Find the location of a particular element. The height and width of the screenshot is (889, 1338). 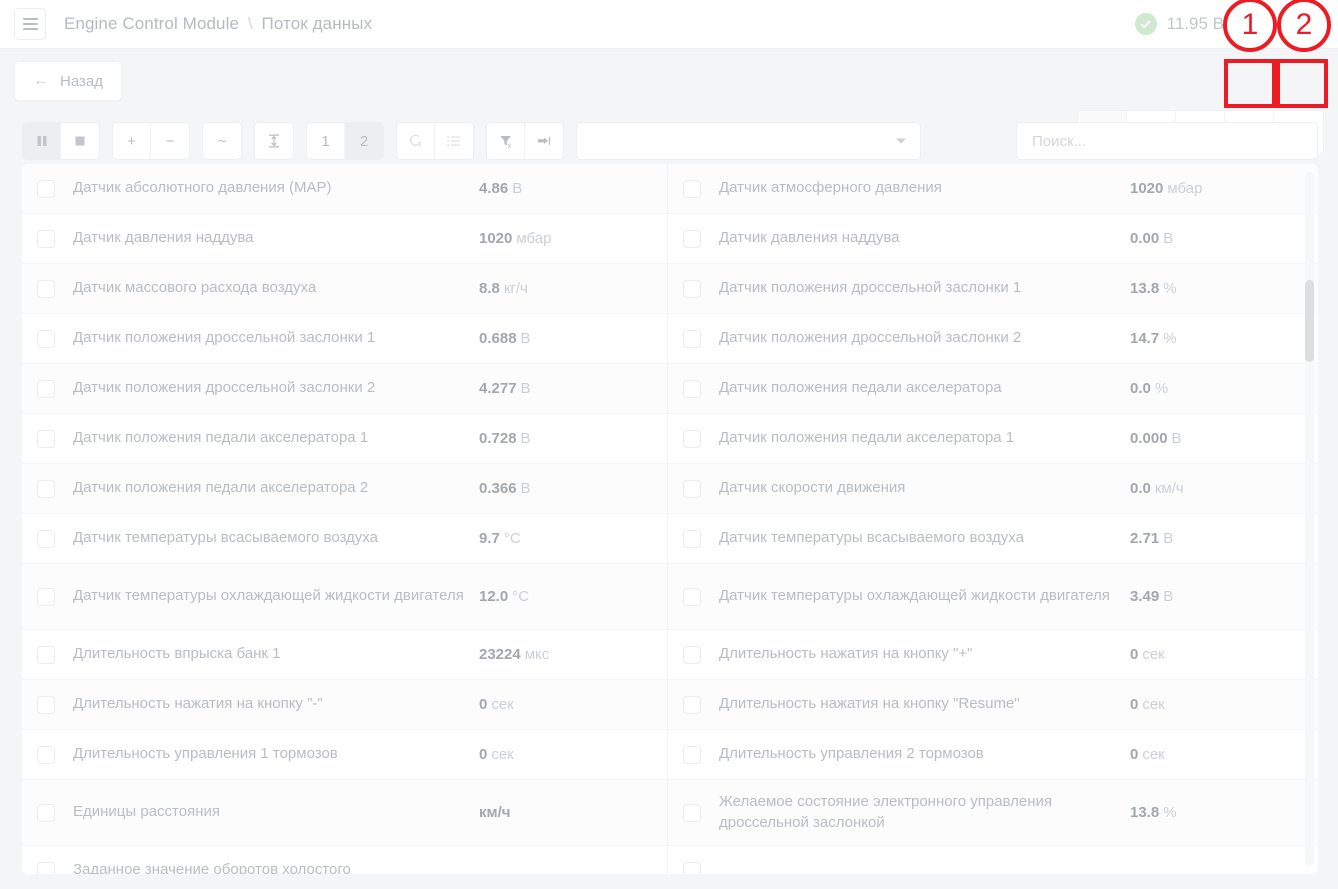

table-row: Датчик давления наддува 0.00 В is located at coordinates (993, 239).